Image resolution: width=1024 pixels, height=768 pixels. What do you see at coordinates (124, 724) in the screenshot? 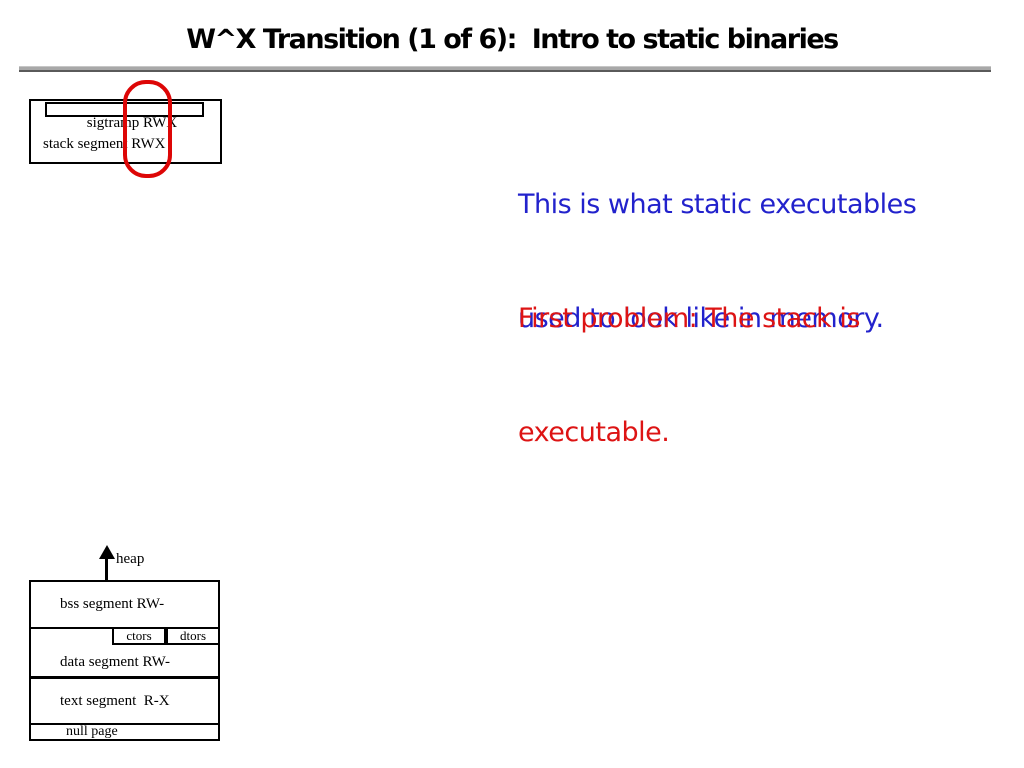
I see `divider-text-null` at bounding box center [124, 724].